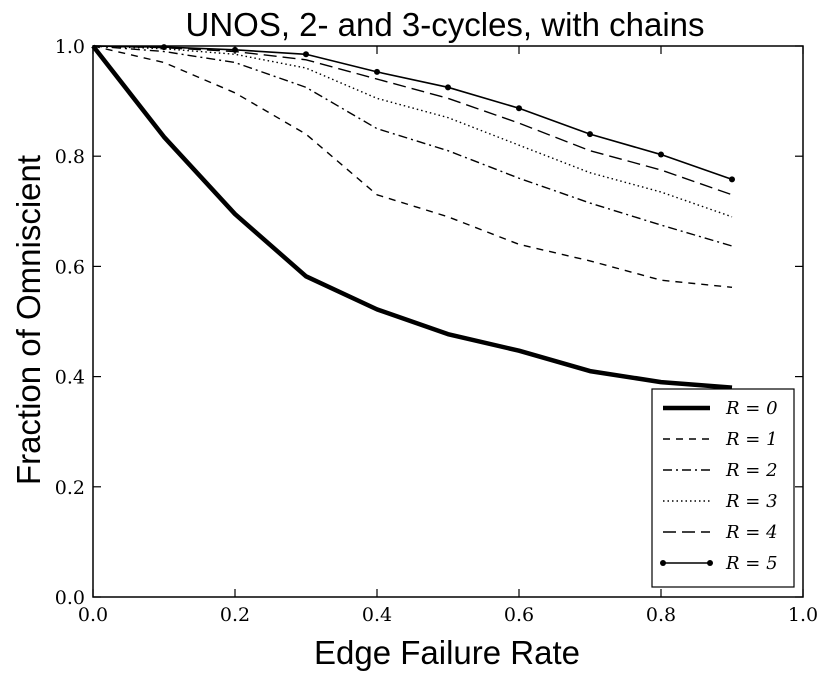 The width and height of the screenshot is (830, 682). Describe the element at coordinates (28, 320) in the screenshot. I see `y-axis-label: Fraction of Omniscient` at that location.